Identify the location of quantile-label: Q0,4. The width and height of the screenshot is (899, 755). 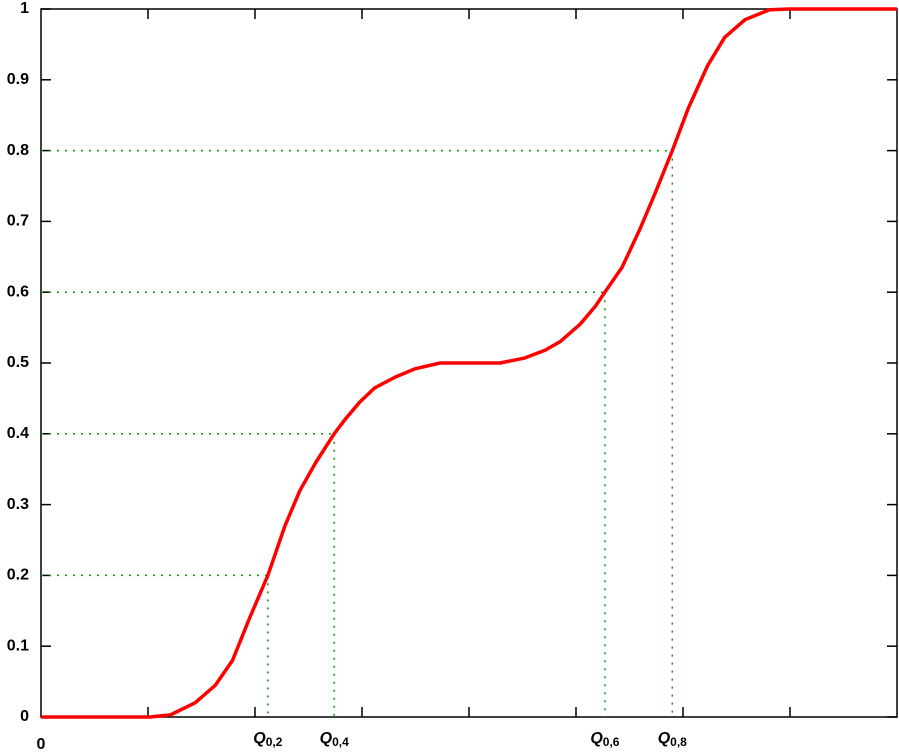
(334, 739).